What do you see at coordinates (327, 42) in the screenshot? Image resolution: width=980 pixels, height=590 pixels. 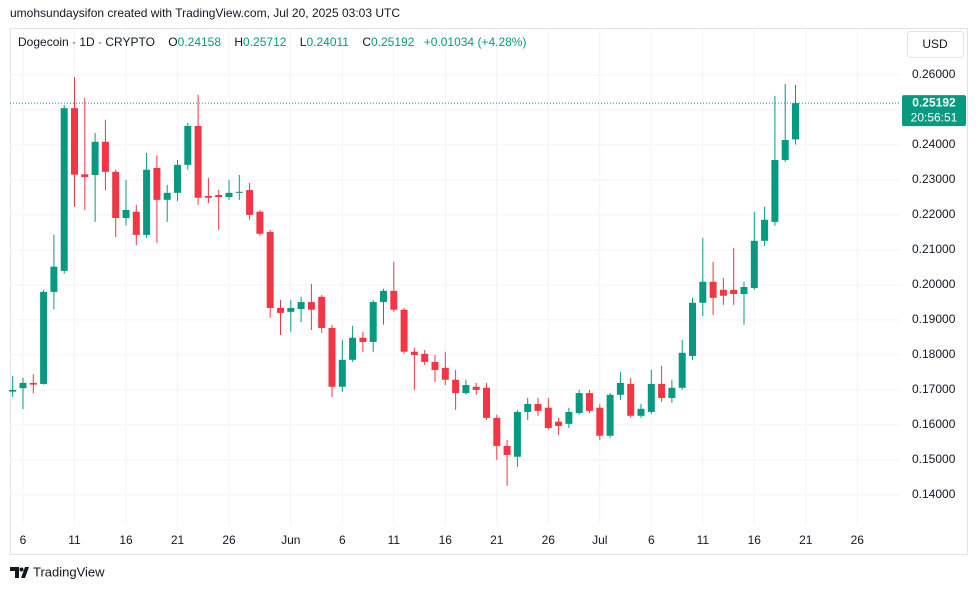 I see `ohlc-value: 0.24011` at bounding box center [327, 42].